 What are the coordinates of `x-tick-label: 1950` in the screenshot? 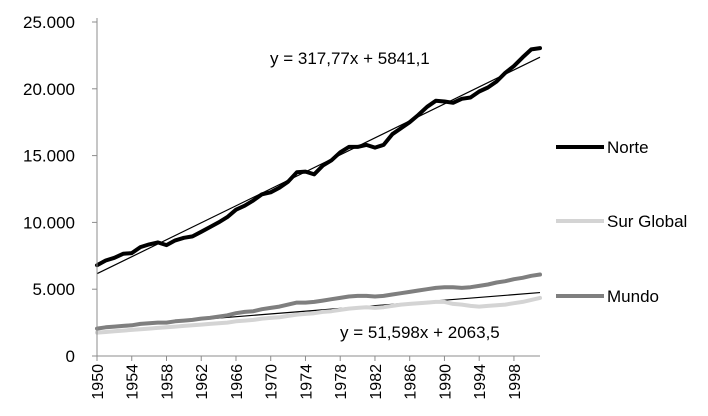 It's located at (98, 382).